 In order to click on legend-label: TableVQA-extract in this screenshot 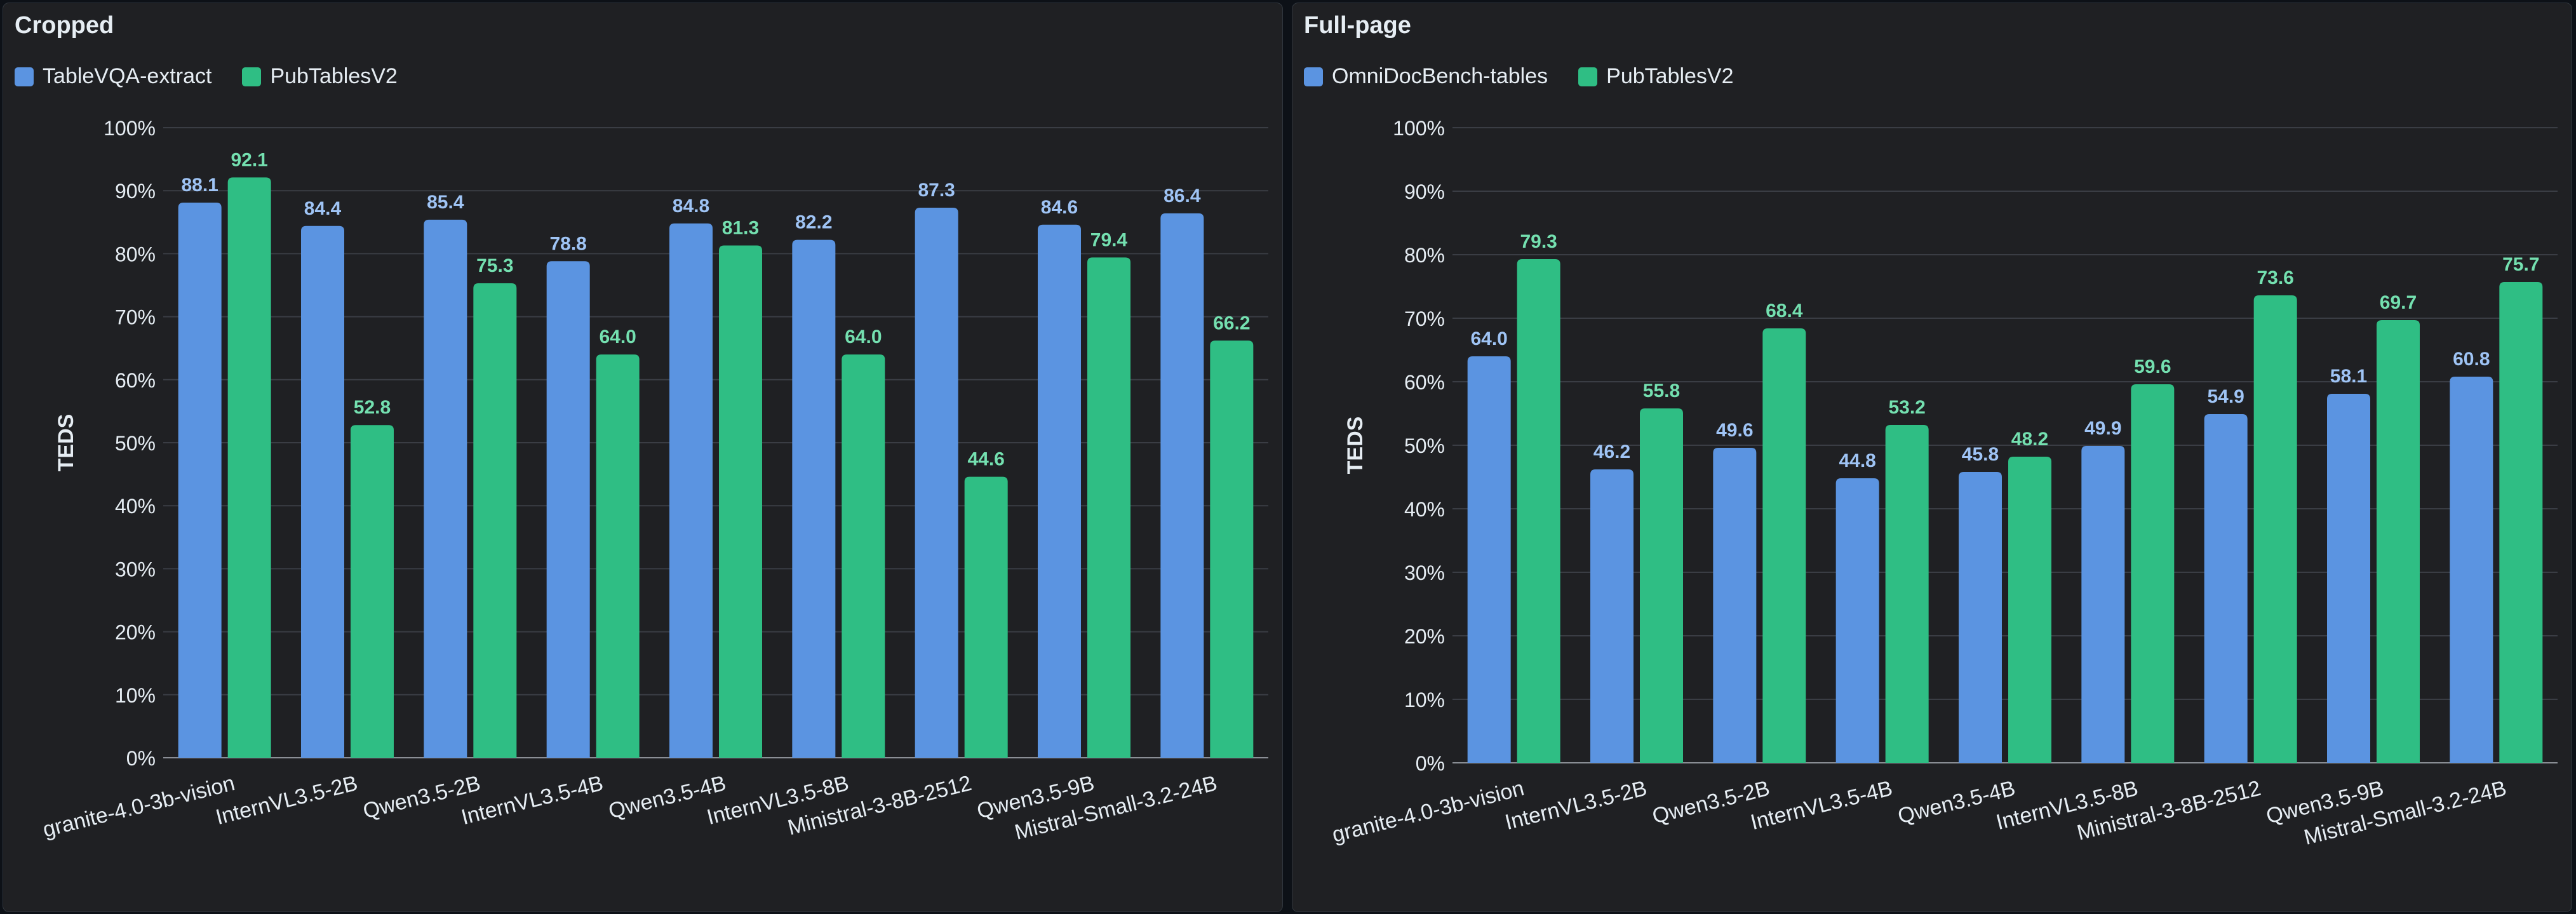, I will do `click(127, 76)`.